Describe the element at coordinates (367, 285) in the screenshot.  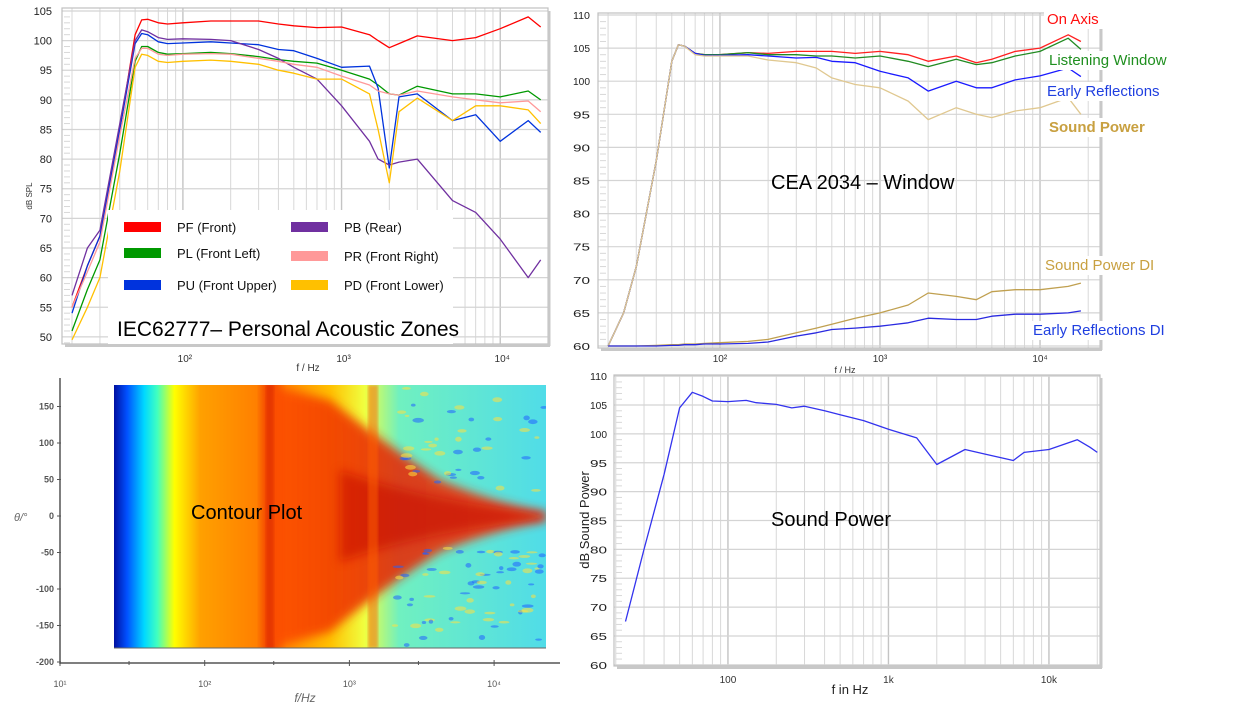
I see `legend-item: PD (Front Lower)` at that location.